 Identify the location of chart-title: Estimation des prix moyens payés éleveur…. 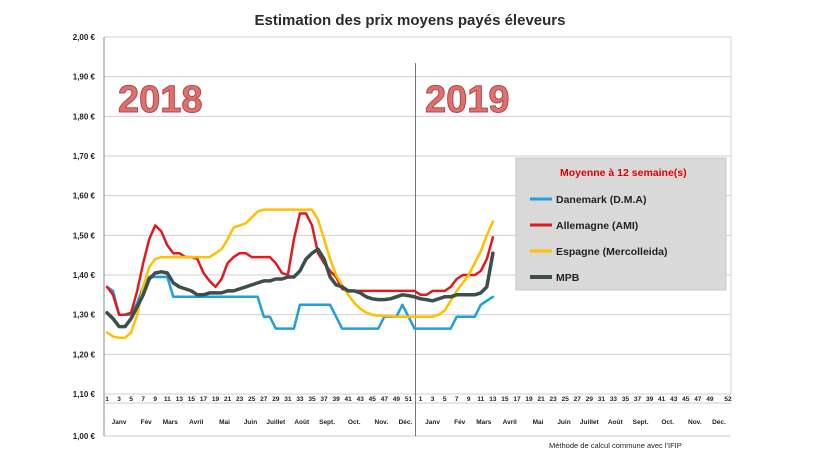
(410, 20).